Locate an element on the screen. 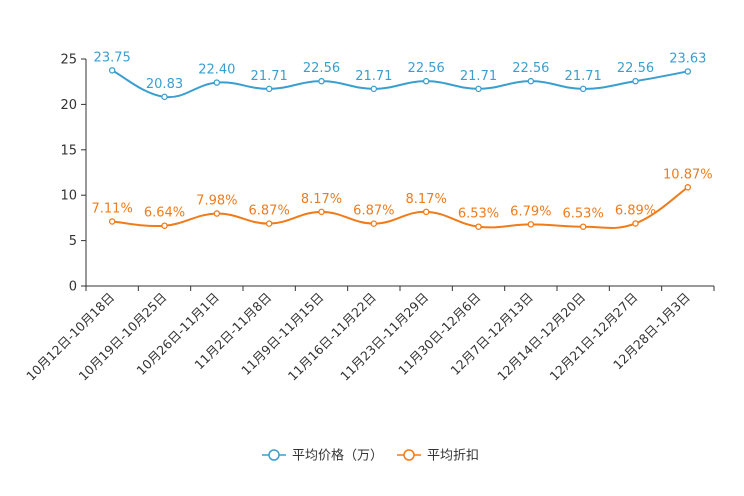 Image resolution: width=744 pixels, height=496 pixels. y-tick-label: 10 is located at coordinates (68, 196).